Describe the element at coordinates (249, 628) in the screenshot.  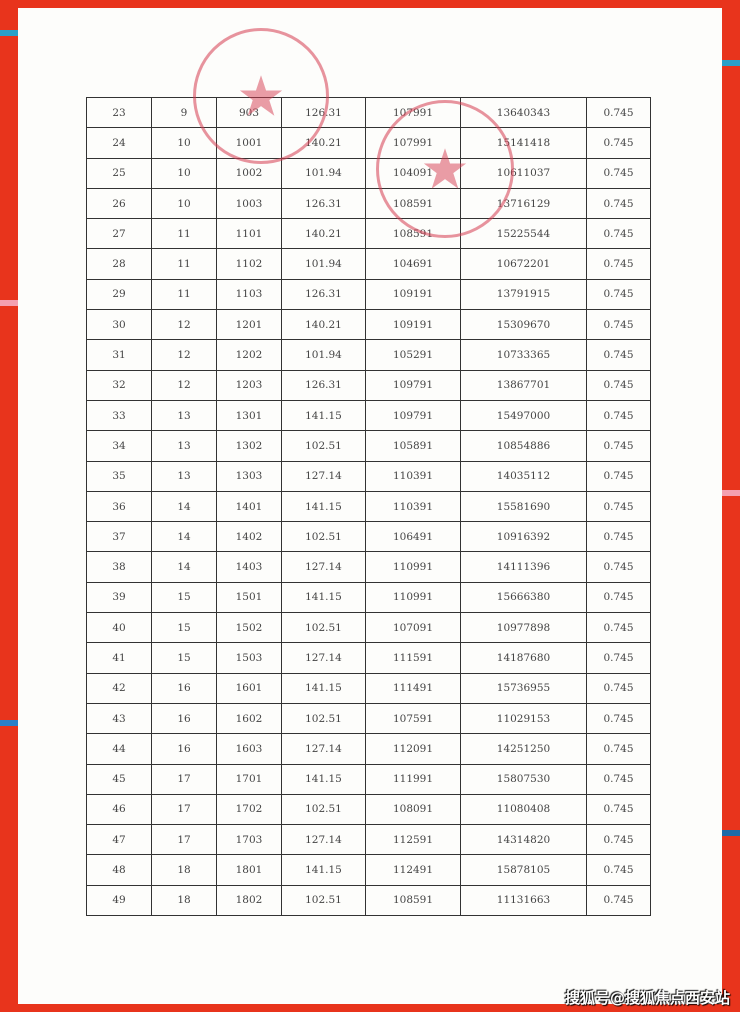
I see `table-cell: 1502` at that location.